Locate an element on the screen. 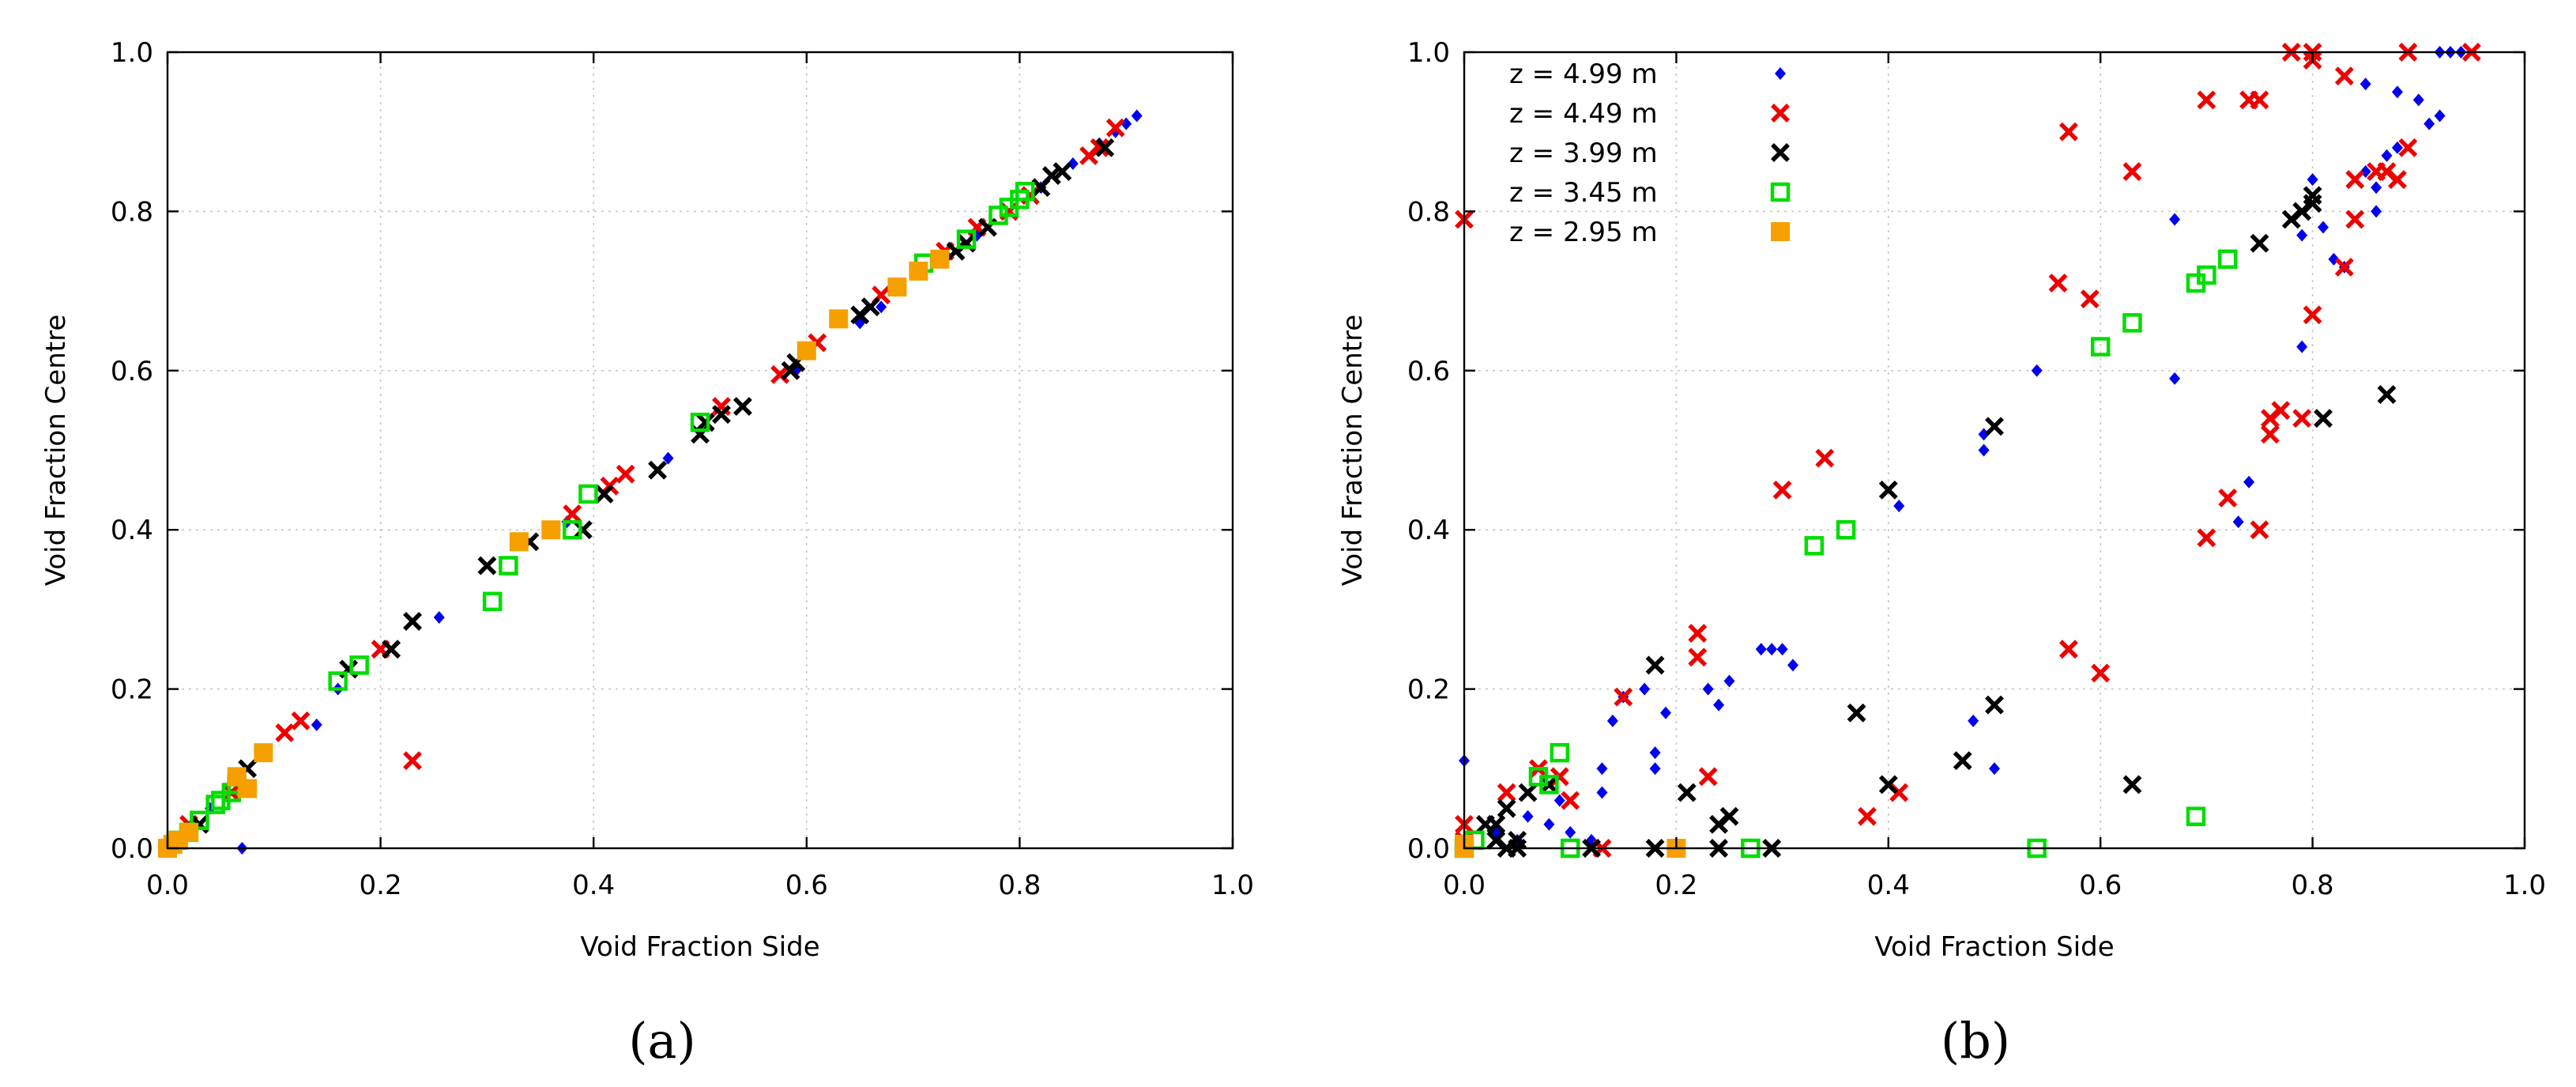 Image resolution: width=2576 pixels, height=1087 pixels. a-x-axis-label: Void Fraction Side is located at coordinates (699, 947).